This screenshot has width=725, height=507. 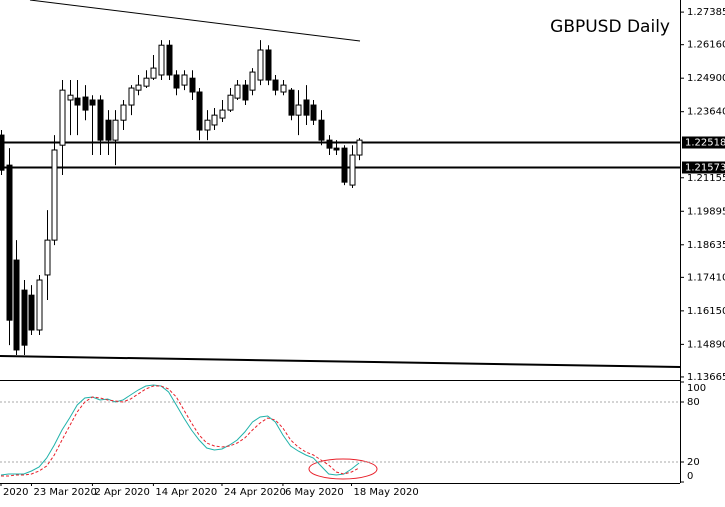 What do you see at coordinates (706, 78) in the screenshot?
I see `y-tick-label: 1.24900` at bounding box center [706, 78].